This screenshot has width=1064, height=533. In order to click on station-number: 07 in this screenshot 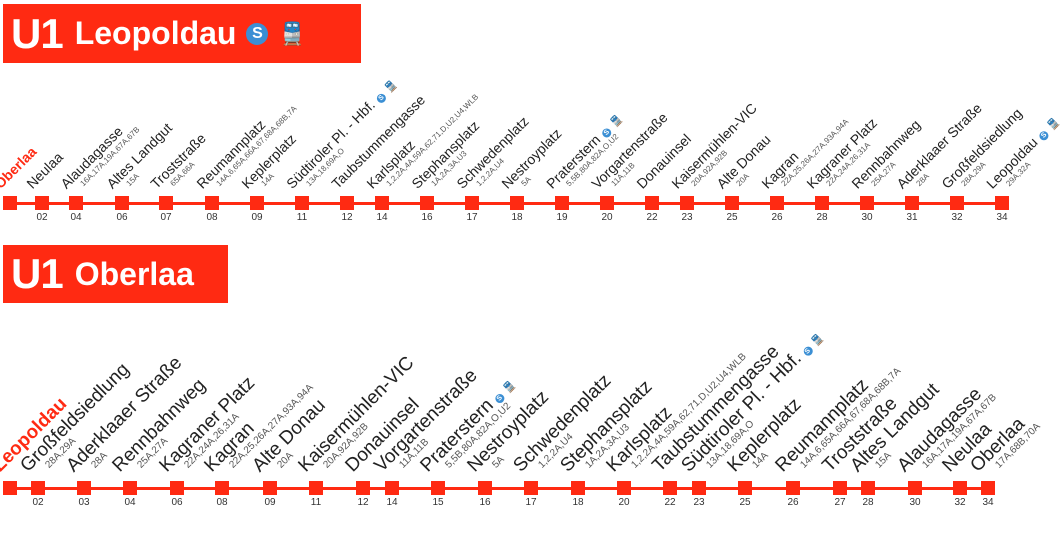, I will do `click(166, 217)`.